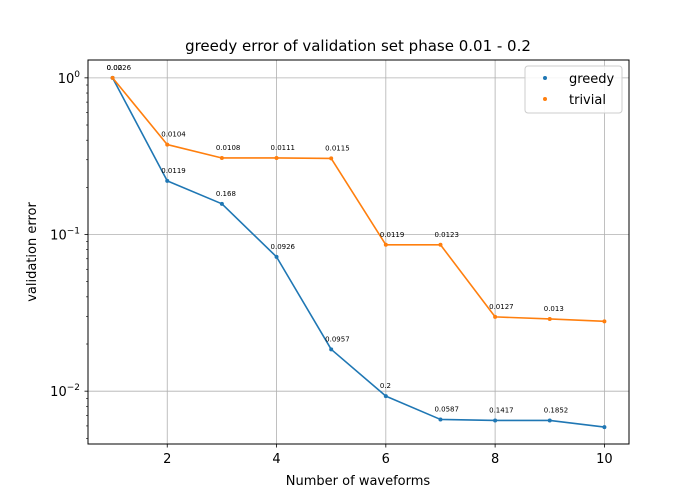  What do you see at coordinates (65, 235) in the screenshot?
I see `y-tick-label: 10⁻¹` at bounding box center [65, 235].